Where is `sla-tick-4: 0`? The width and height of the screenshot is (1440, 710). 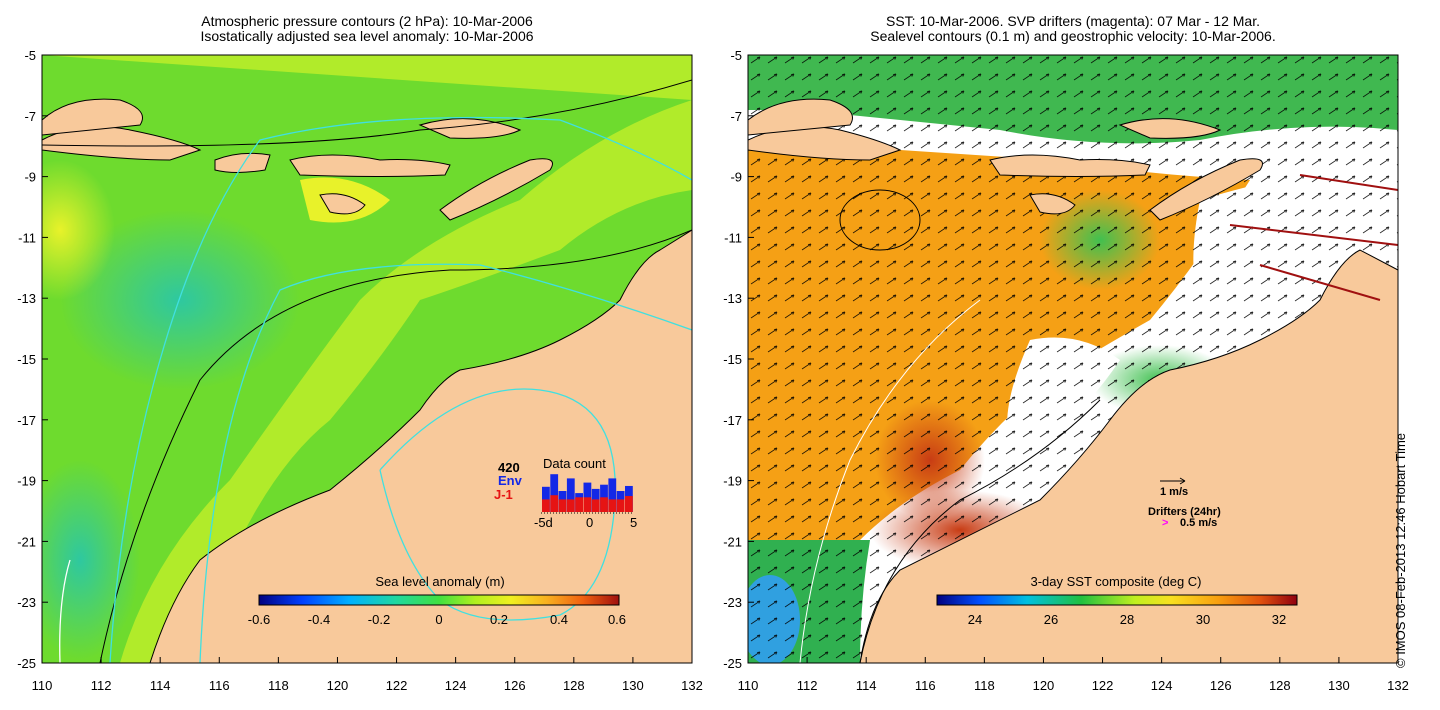
sla-tick-4: 0 is located at coordinates (438, 619).